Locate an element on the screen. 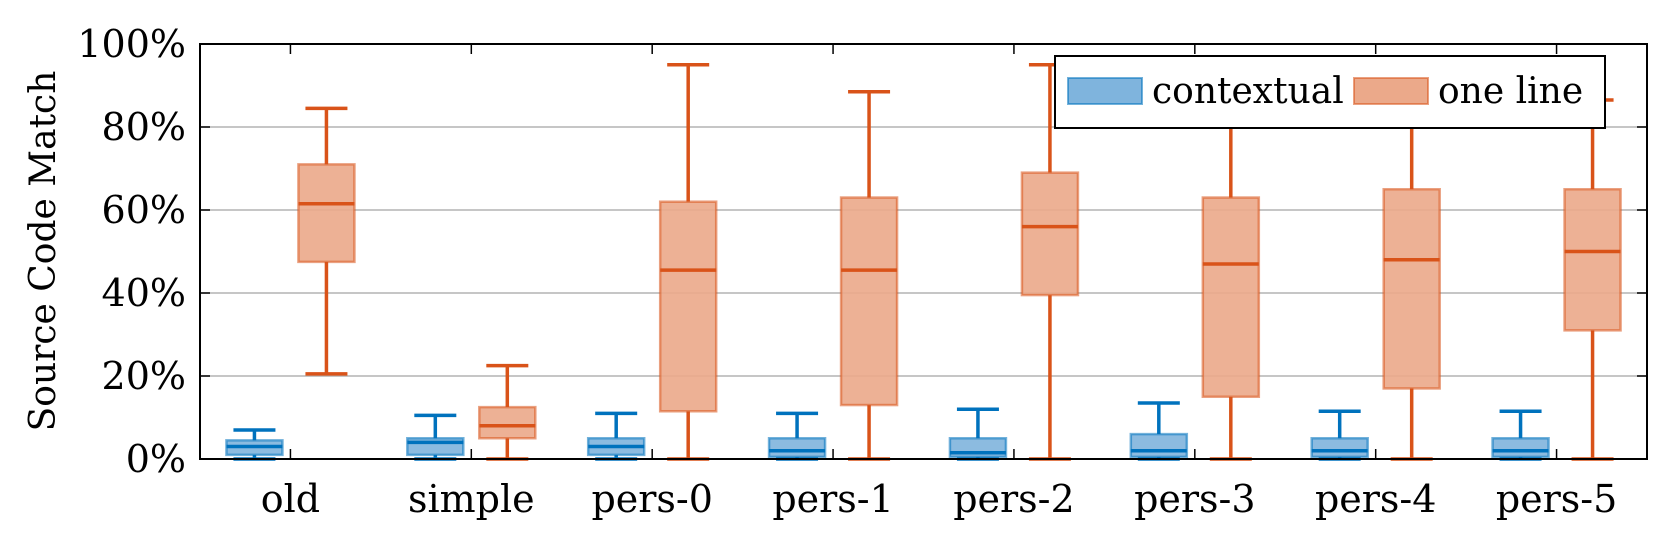 This screenshot has height=545, width=1659. legend-label-contextual: contextual is located at coordinates (1248, 91).